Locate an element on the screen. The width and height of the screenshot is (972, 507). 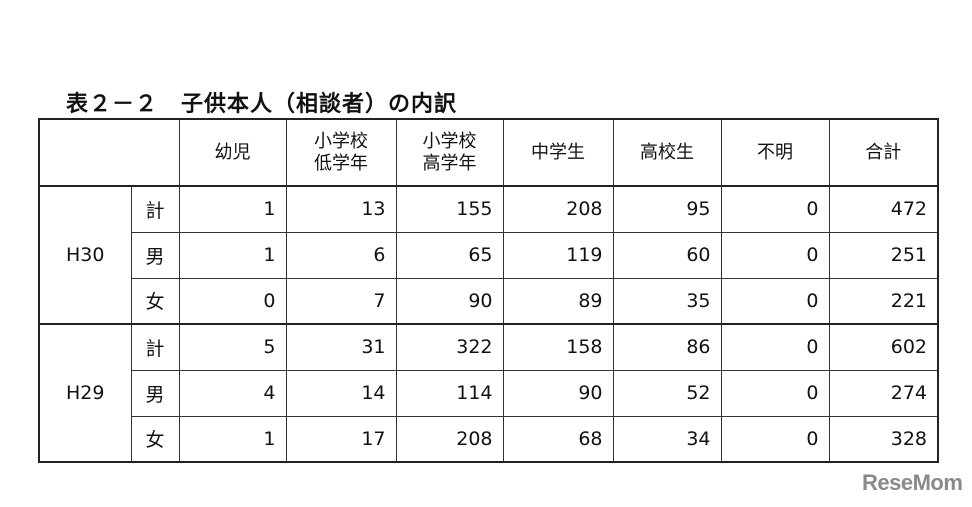
column-header: 合計 is located at coordinates (883, 152).